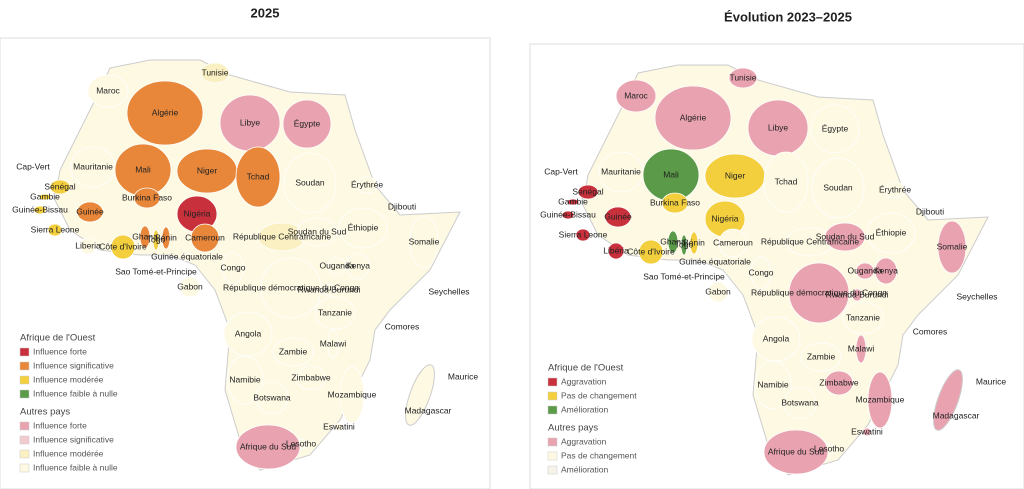 Image resolution: width=1024 pixels, height=489 pixels. Describe the element at coordinates (956, 415) in the screenshot. I see `country-label: Madagascar` at that location.